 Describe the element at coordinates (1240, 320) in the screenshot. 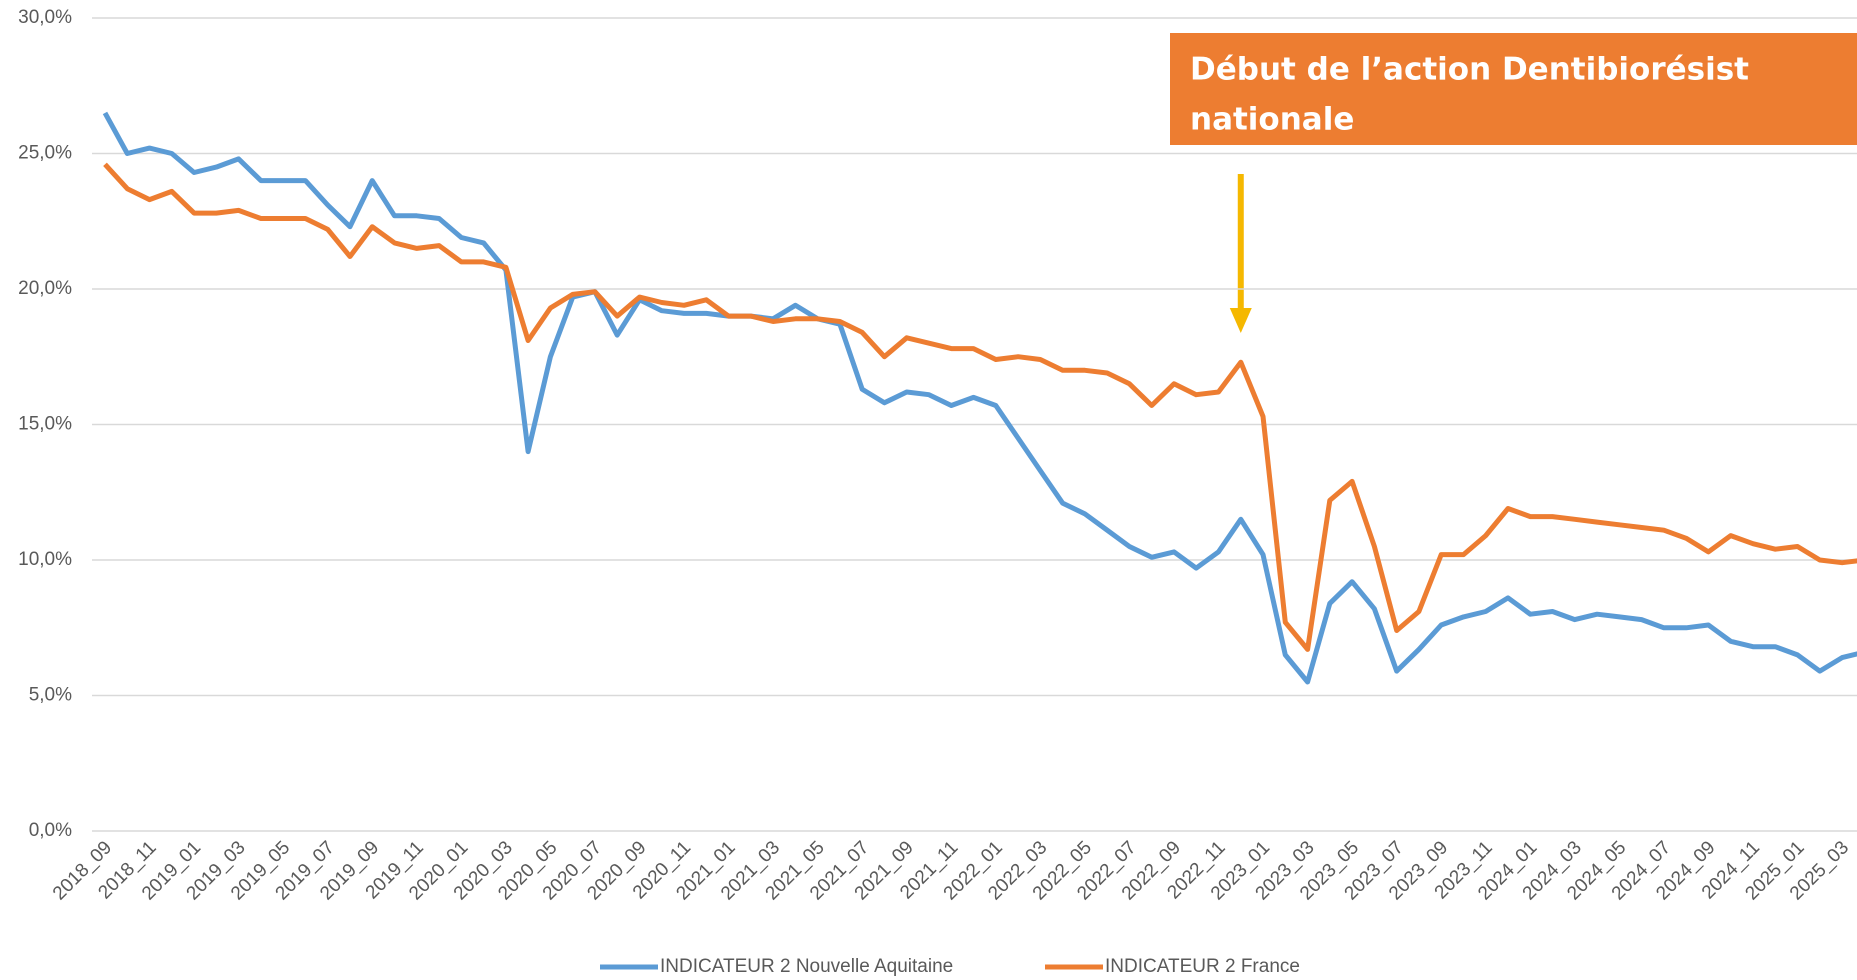

I see `arrow-head` at that location.